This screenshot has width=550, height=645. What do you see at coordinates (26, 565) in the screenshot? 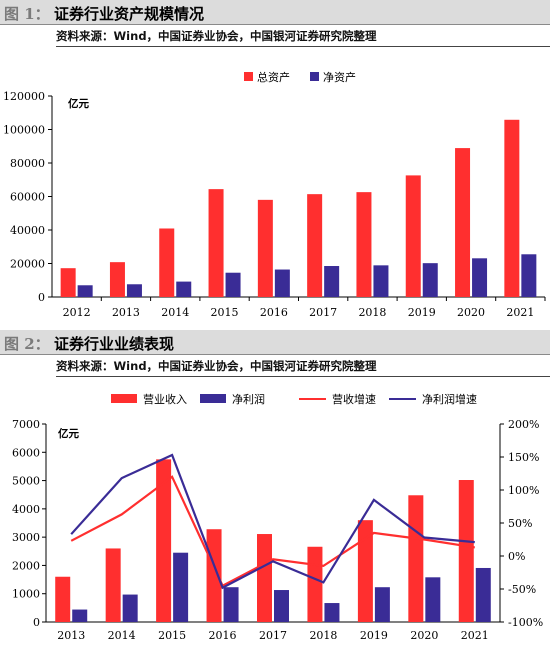
I see `y-tick-label: 2000` at bounding box center [26, 565].